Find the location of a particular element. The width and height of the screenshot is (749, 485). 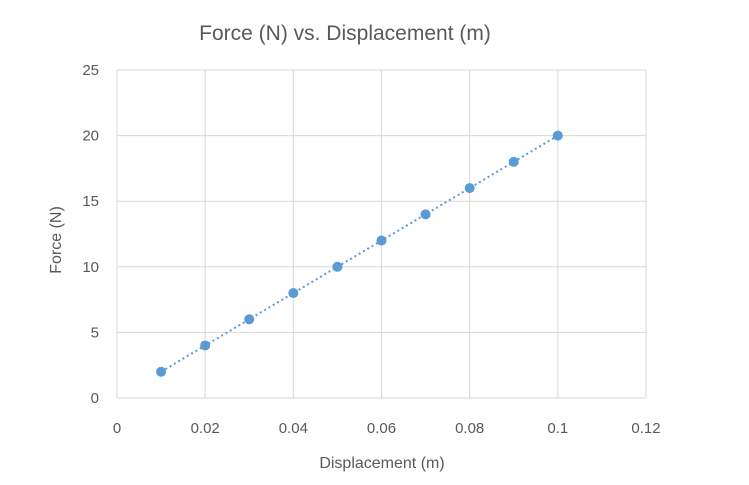

x-tick-label: 0.04 is located at coordinates (293, 428).